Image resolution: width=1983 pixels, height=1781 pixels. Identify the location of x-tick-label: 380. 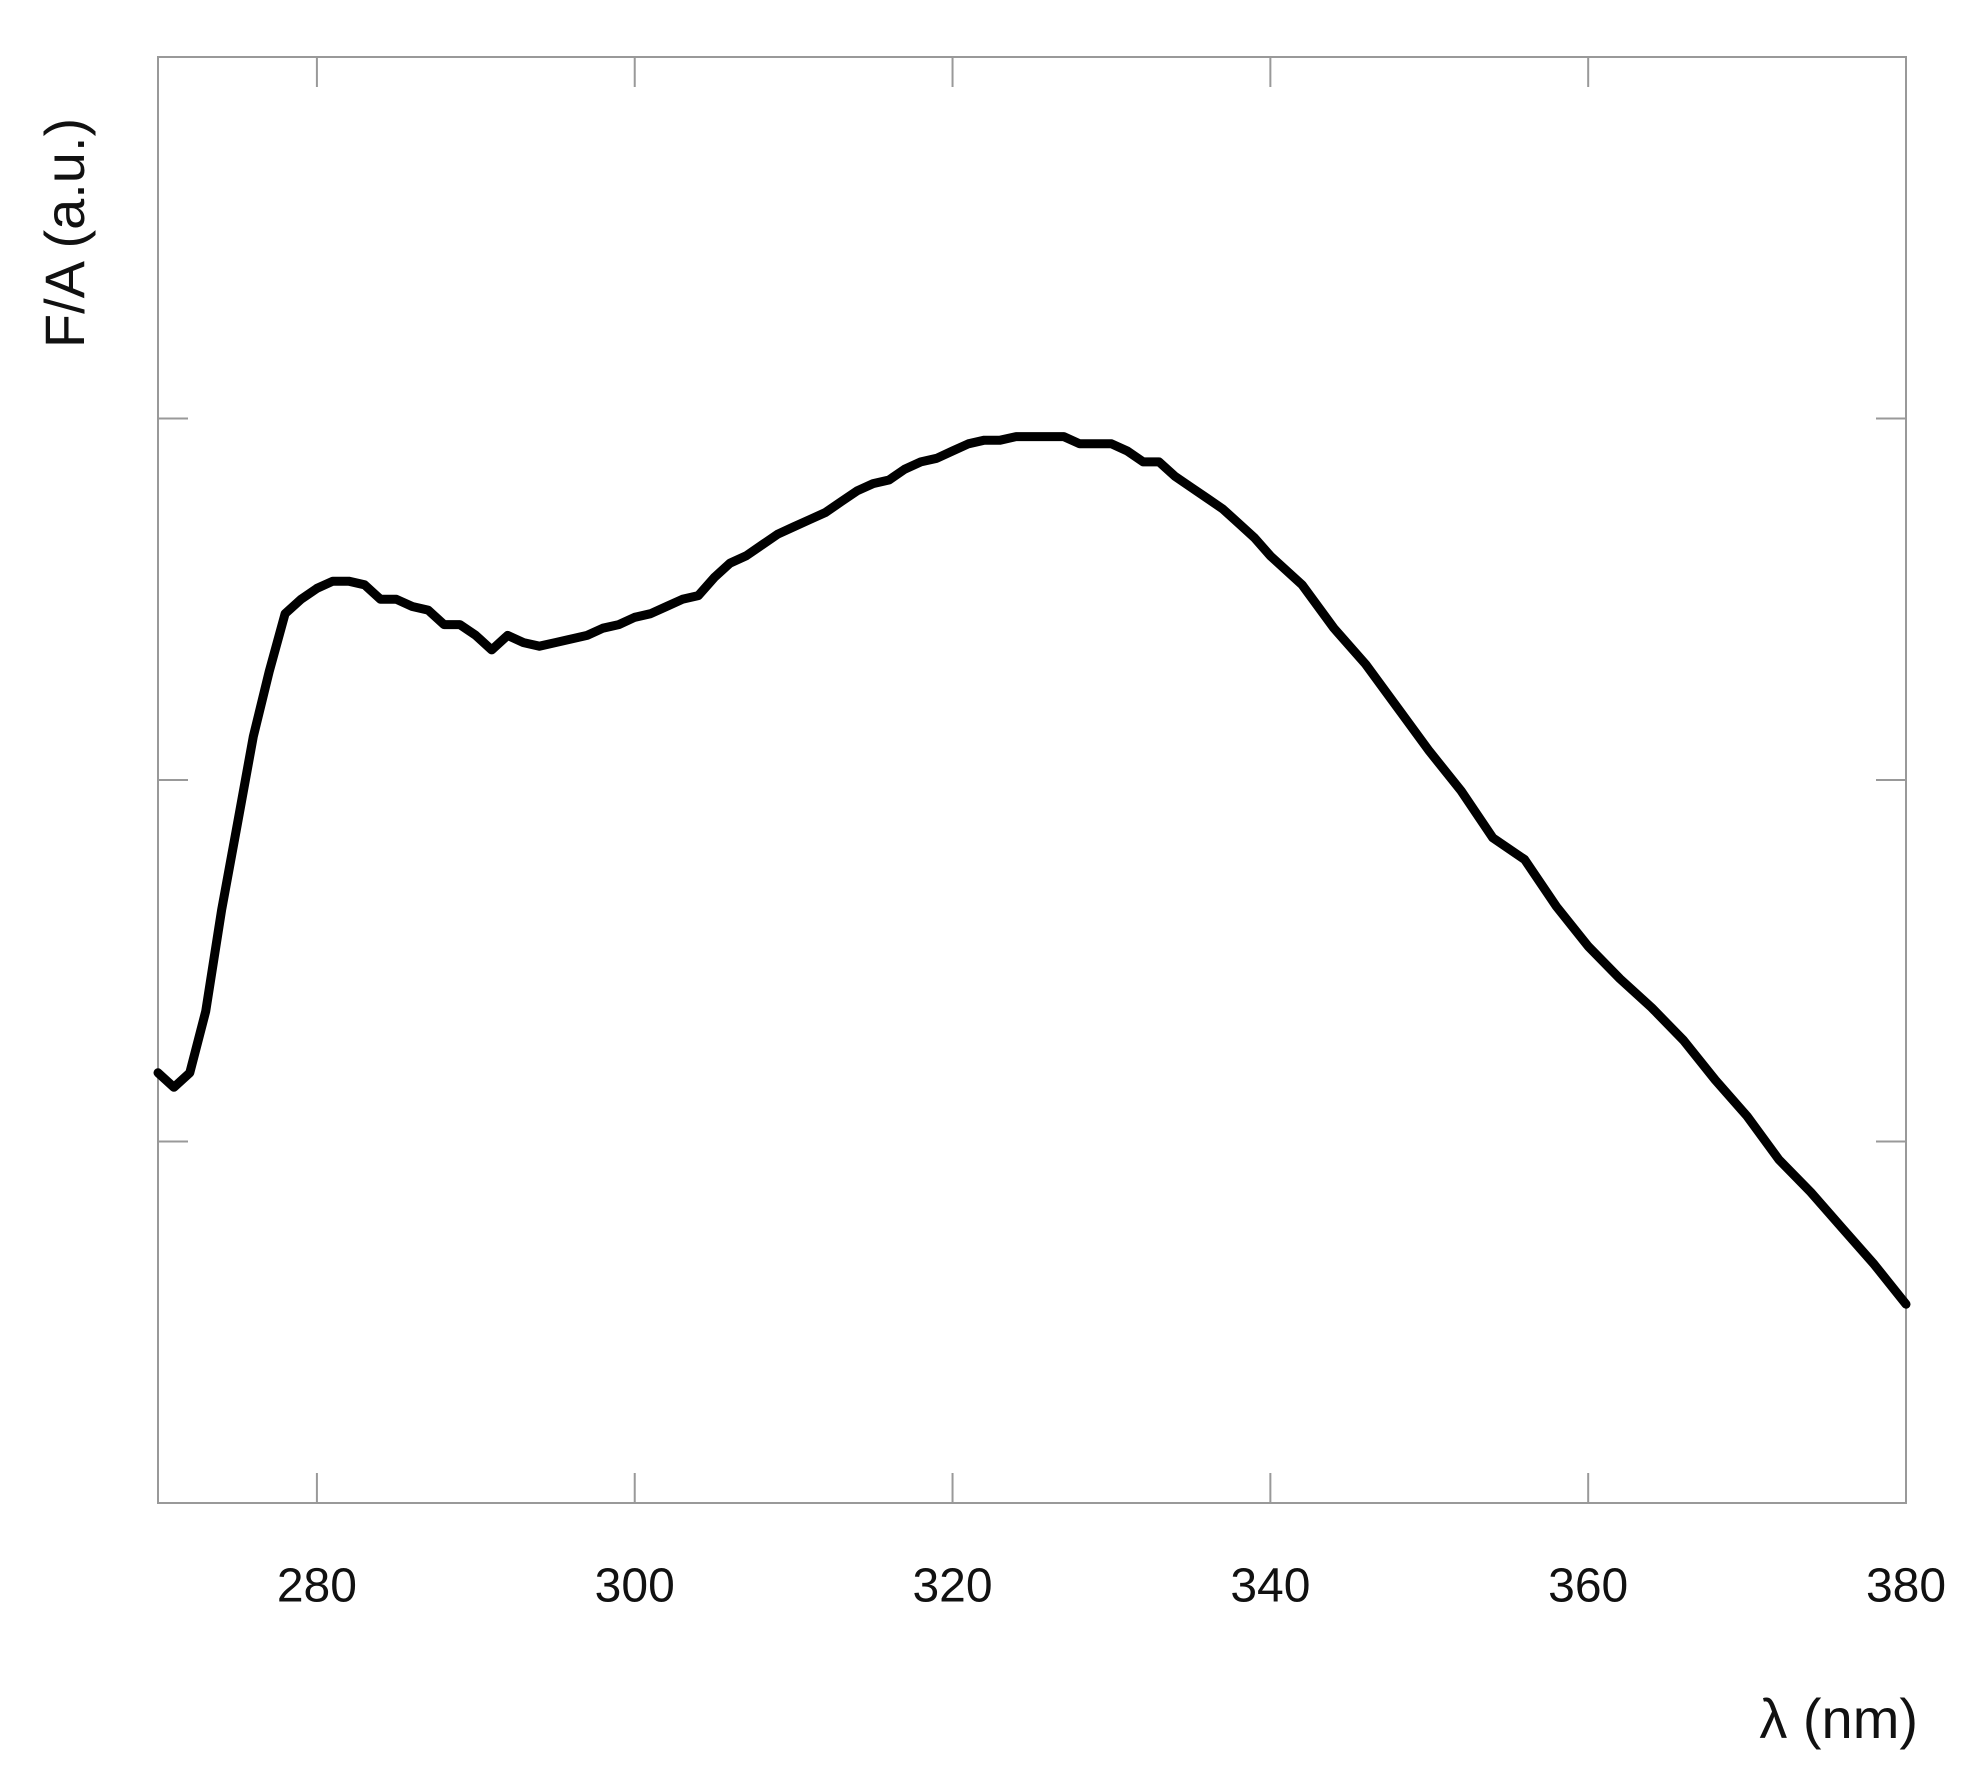
(1906, 1586).